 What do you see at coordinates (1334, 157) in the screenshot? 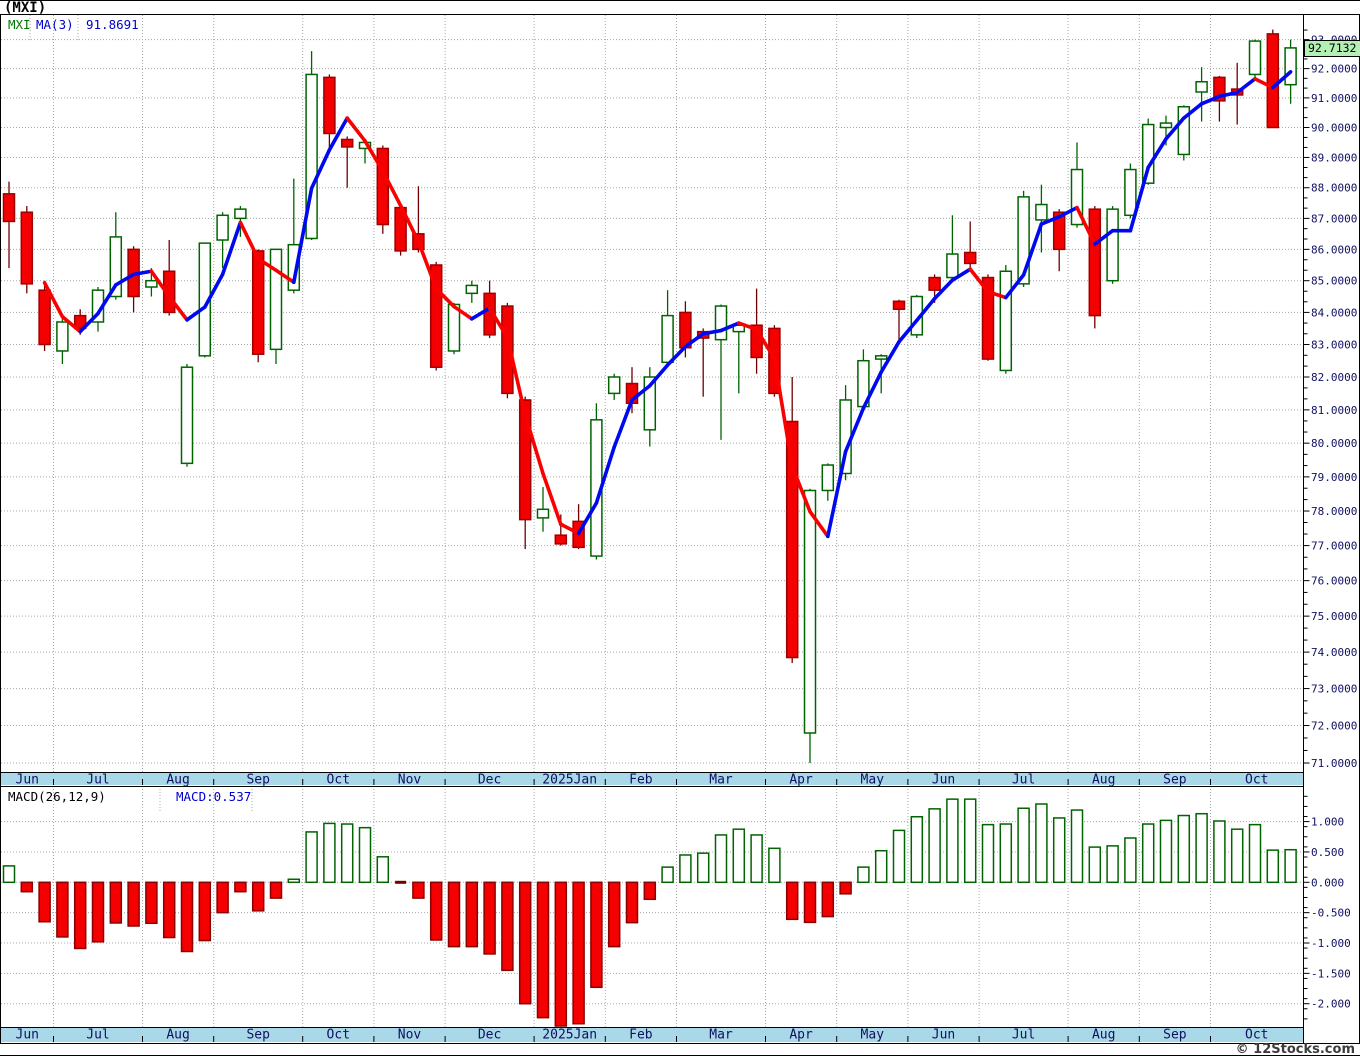
I see `svg-text: 89.0000` at bounding box center [1334, 157].